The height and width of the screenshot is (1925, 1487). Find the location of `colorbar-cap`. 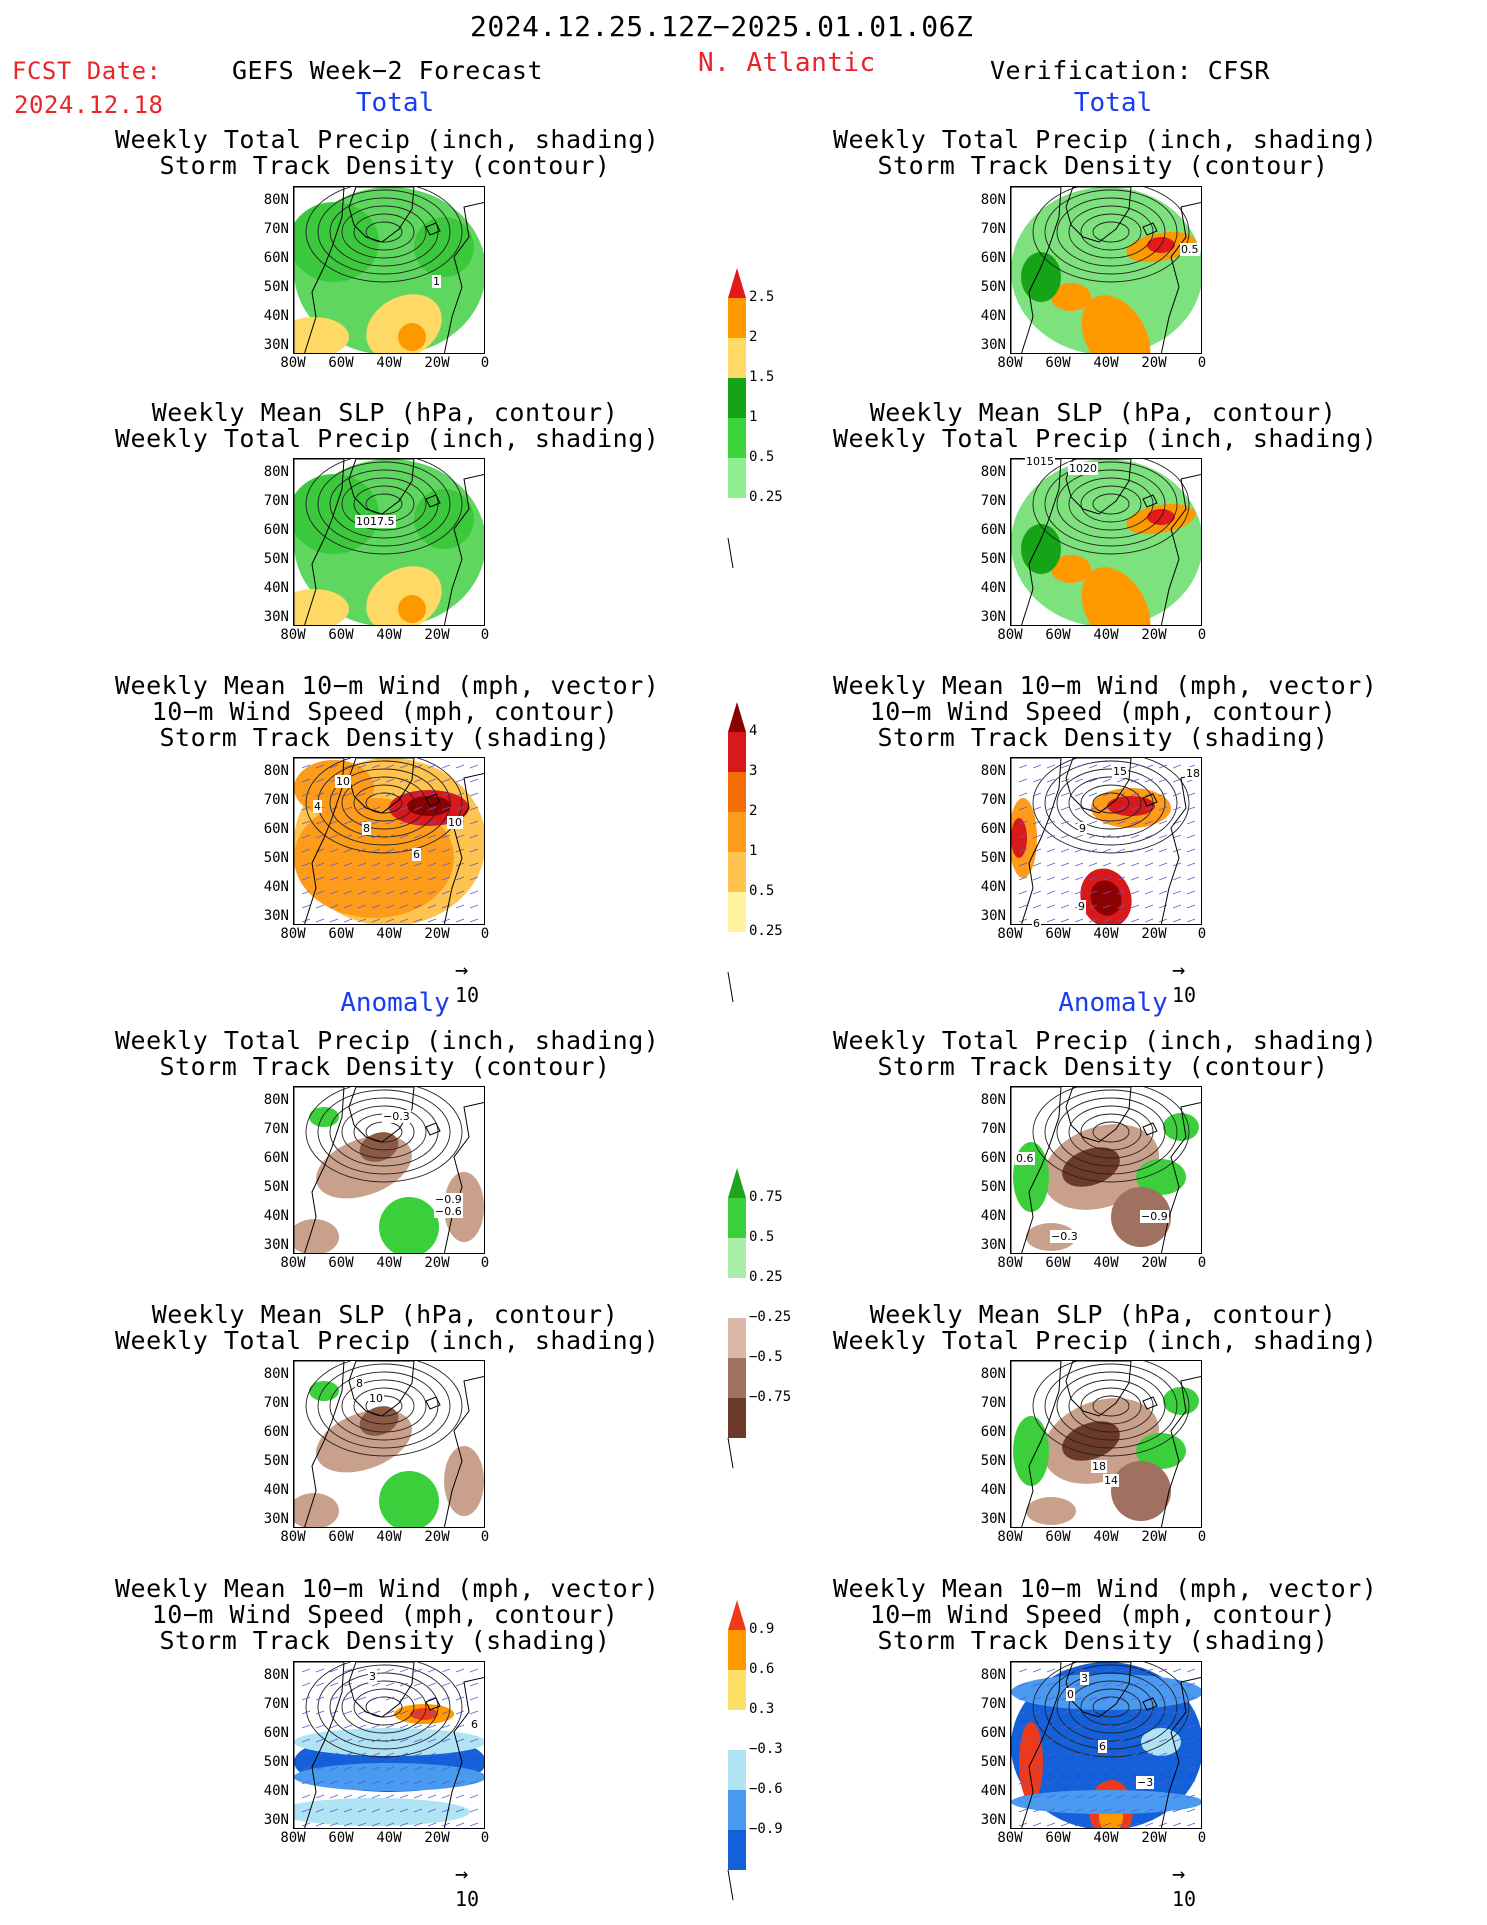

colorbar-cap is located at coordinates (737, 283).